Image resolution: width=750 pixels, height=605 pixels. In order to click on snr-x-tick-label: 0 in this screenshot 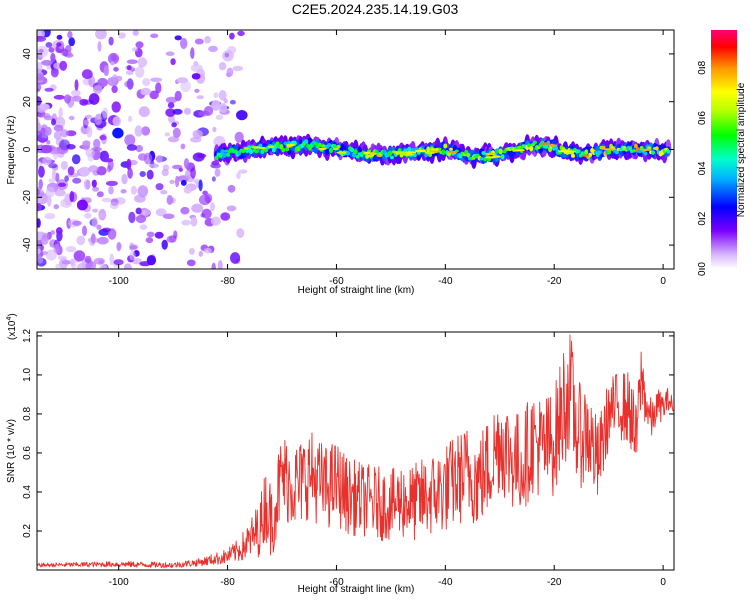, I will do `click(663, 582)`.